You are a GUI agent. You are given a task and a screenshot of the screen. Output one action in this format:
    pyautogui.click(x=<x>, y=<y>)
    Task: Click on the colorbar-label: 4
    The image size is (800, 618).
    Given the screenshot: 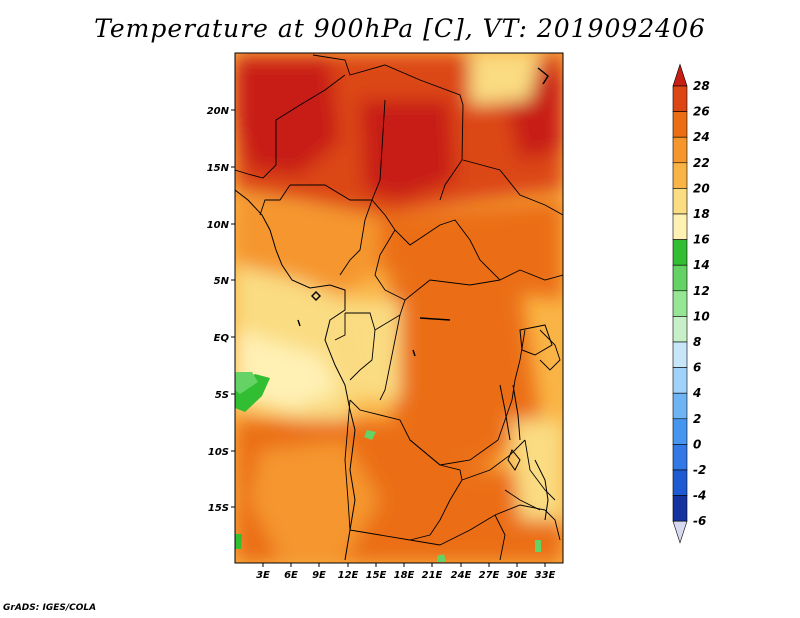 What is the action you would take?
    pyautogui.click(x=696, y=393)
    